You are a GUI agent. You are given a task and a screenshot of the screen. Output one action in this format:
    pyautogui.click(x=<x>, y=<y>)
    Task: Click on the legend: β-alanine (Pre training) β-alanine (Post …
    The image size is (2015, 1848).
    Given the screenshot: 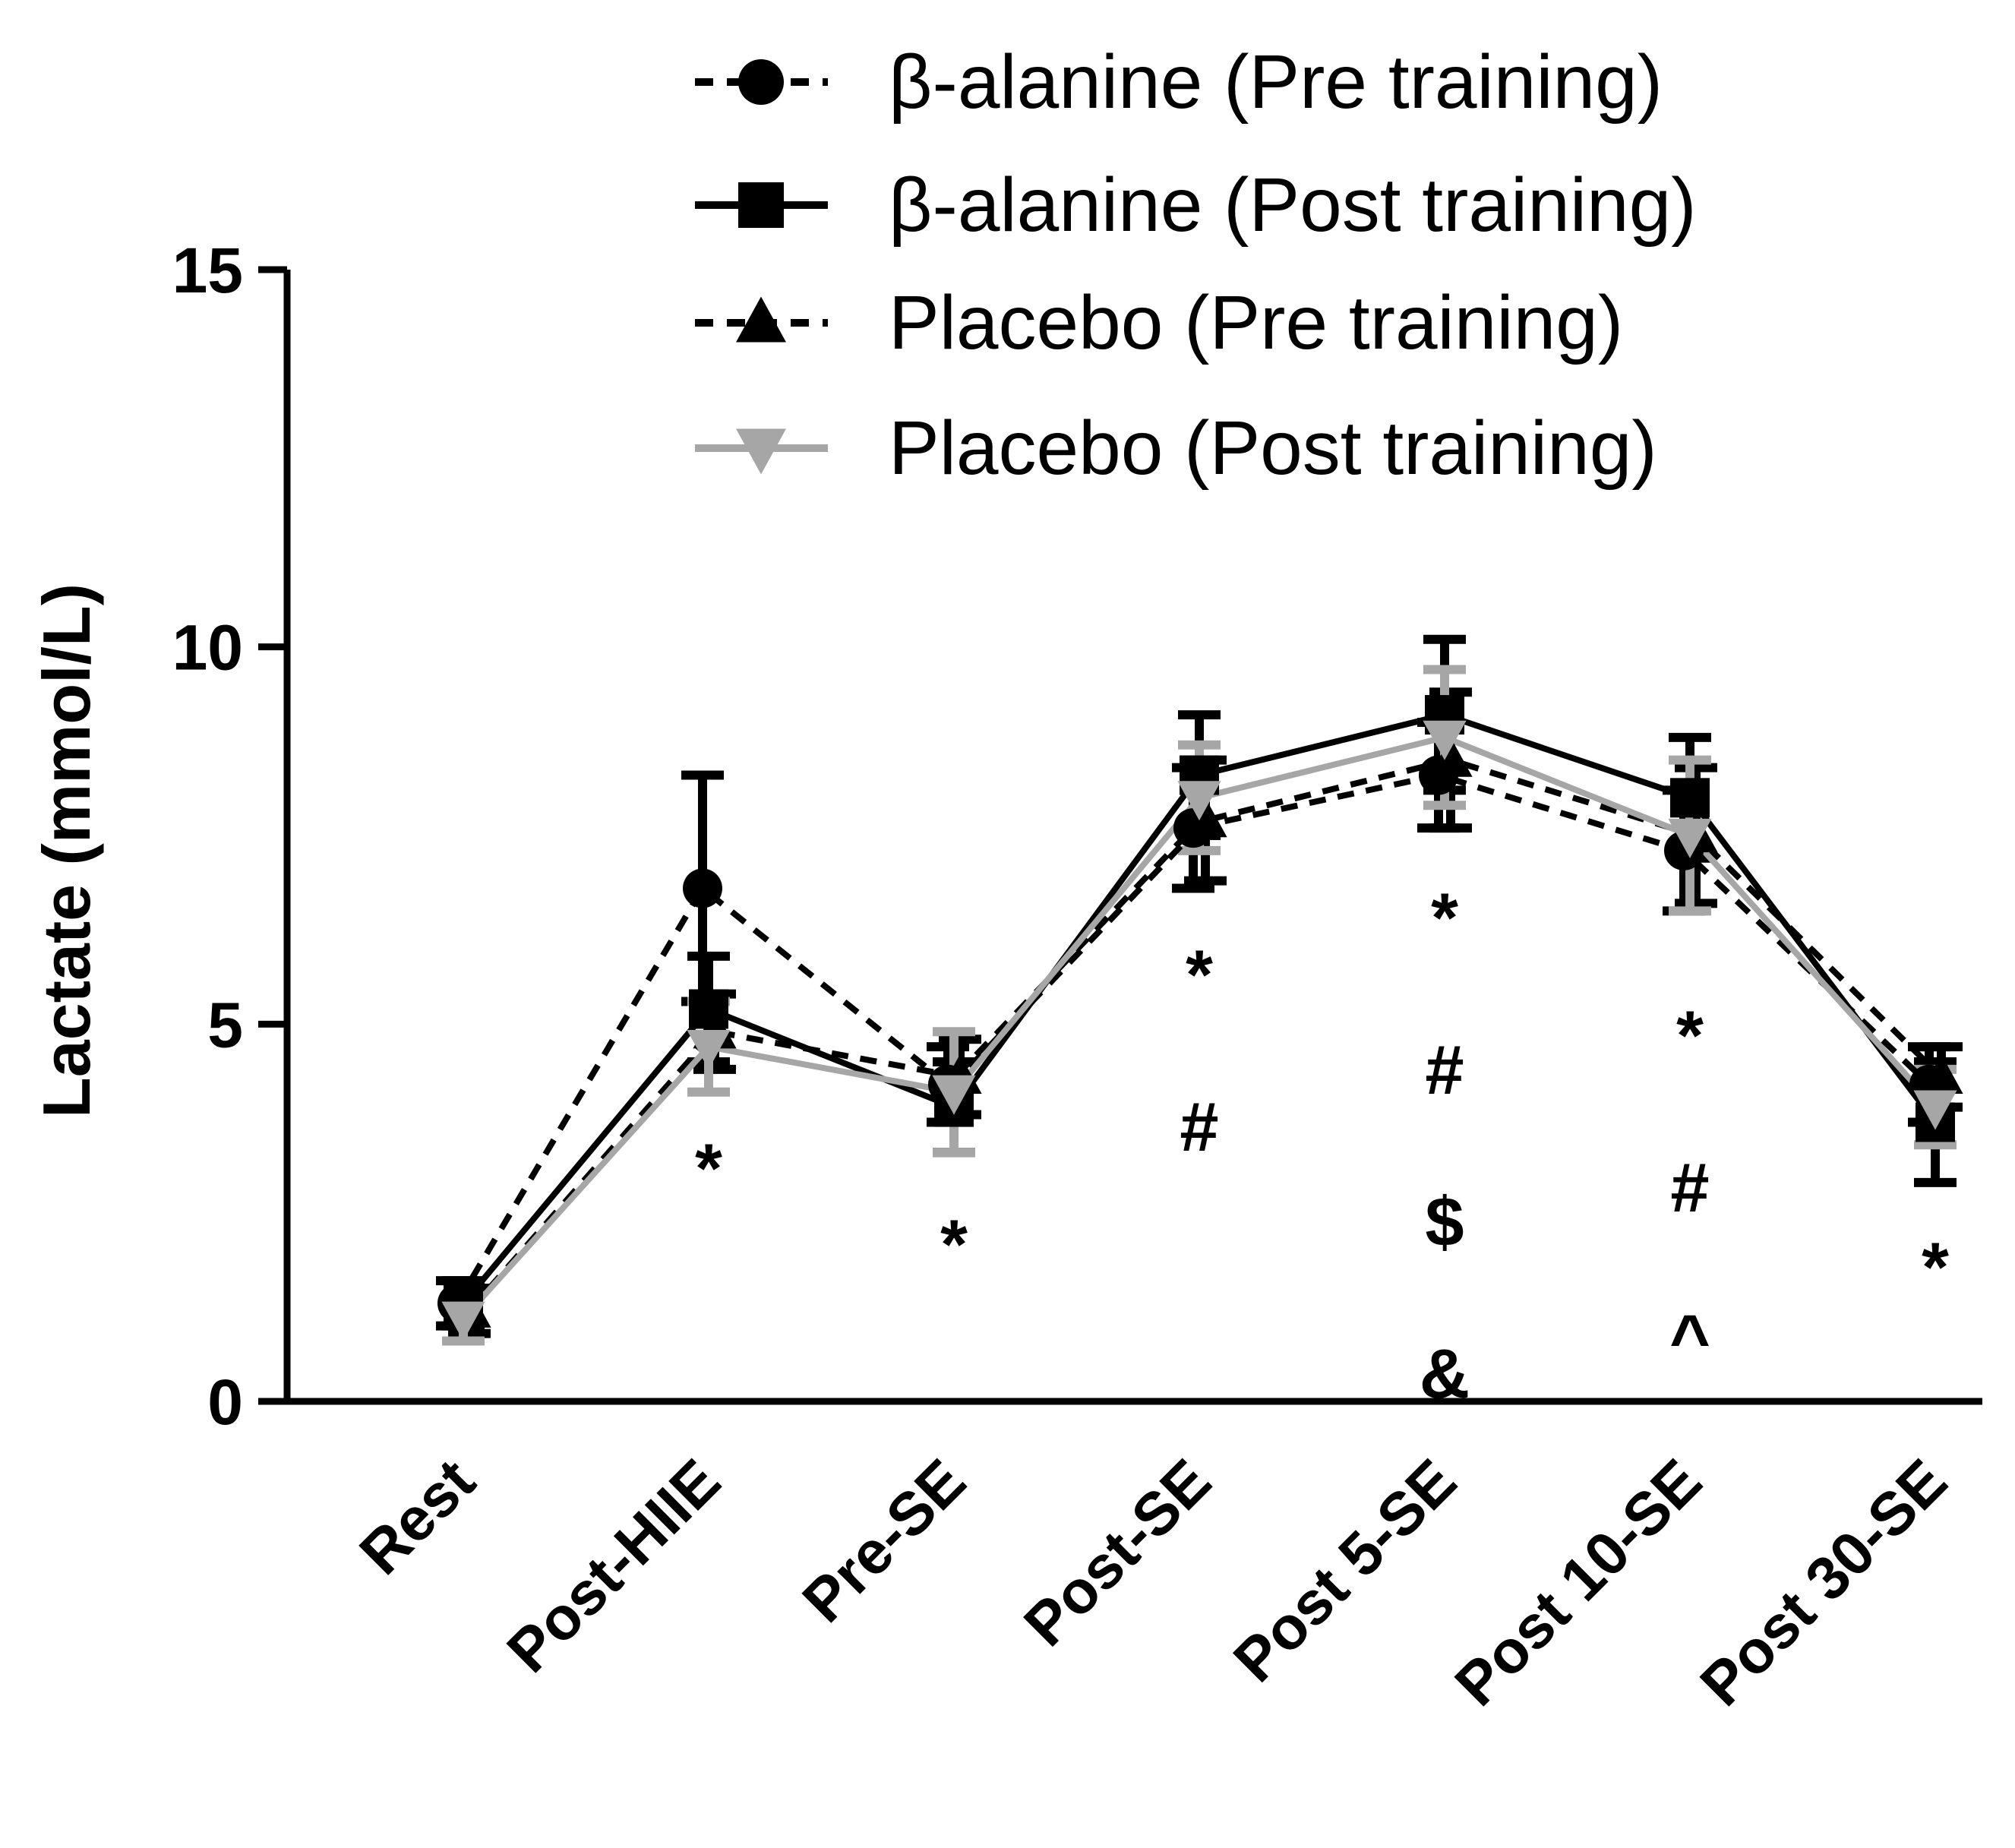 What is the action you would take?
    pyautogui.click(x=1196, y=265)
    